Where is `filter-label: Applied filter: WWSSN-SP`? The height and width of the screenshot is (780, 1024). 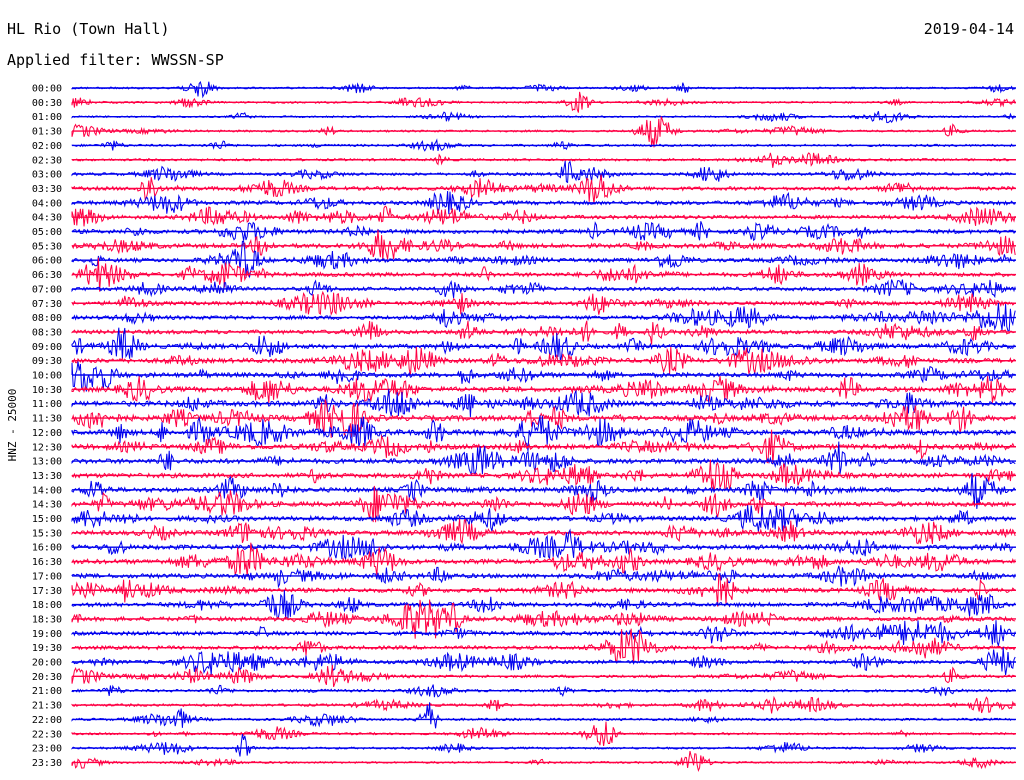 filter-label: Applied filter: WWSSN-SP is located at coordinates (115, 60).